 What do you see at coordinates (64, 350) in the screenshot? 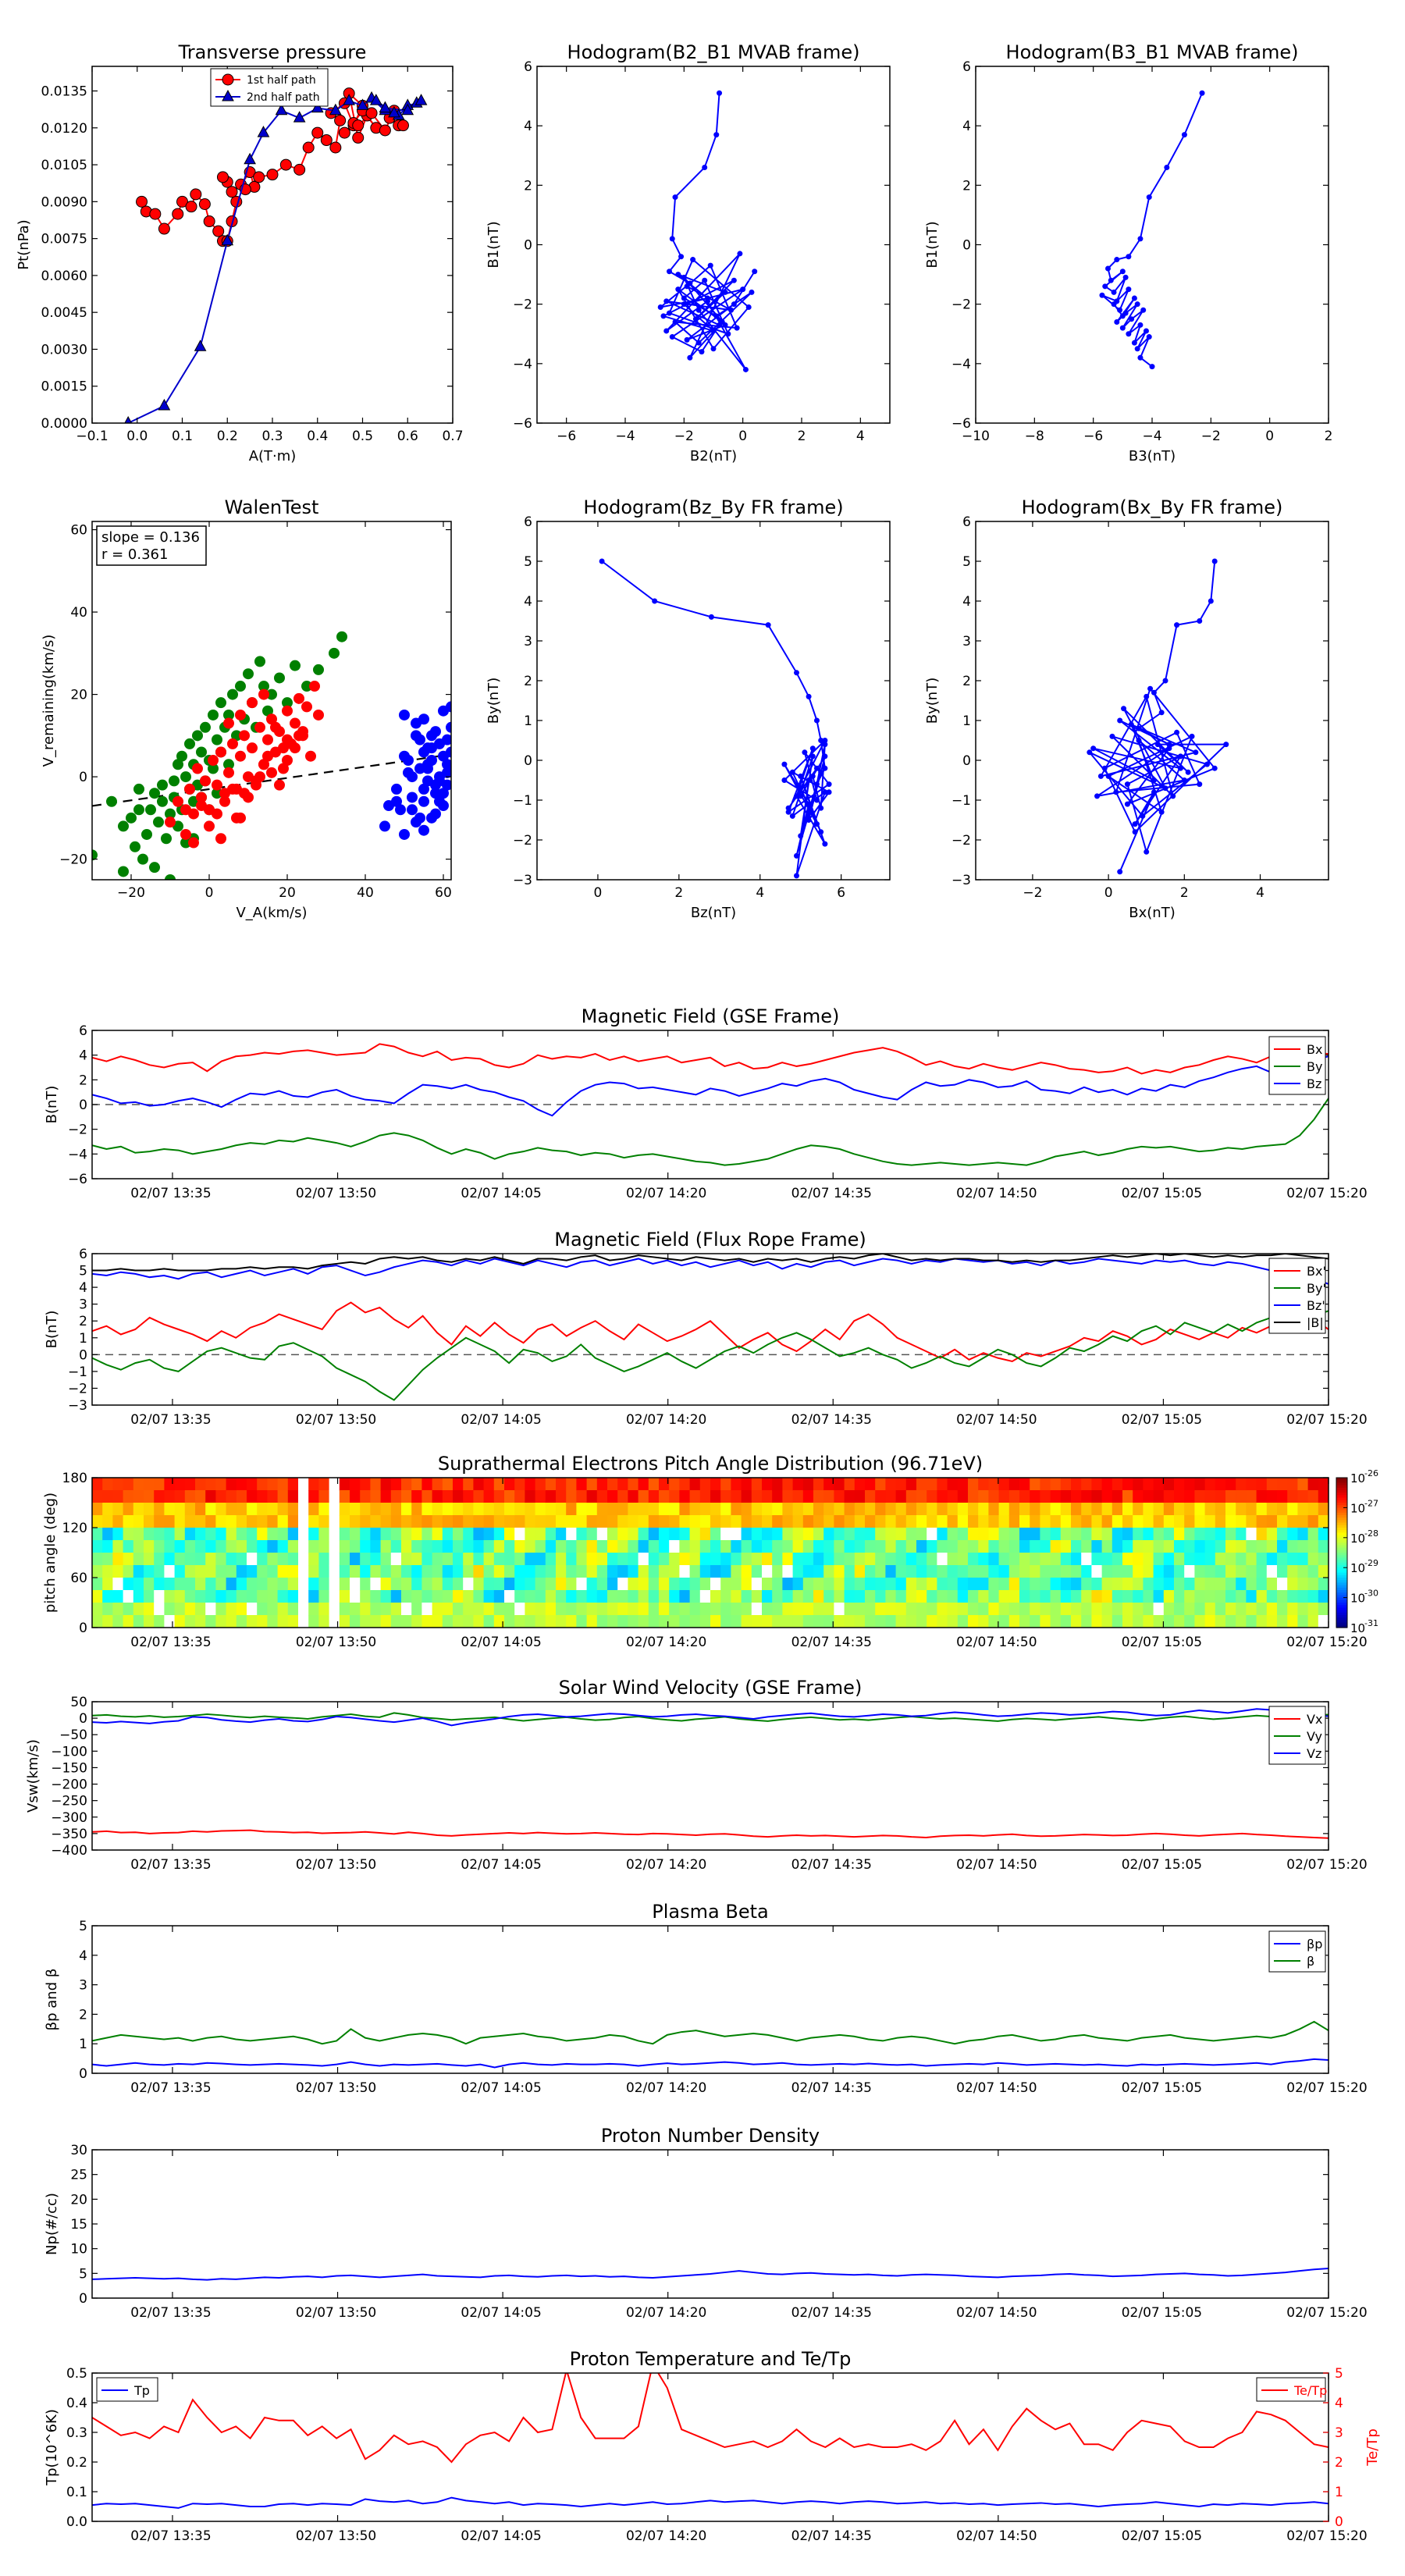
I see `transverse_pressure-ytick-label: 0.0030` at bounding box center [64, 350].